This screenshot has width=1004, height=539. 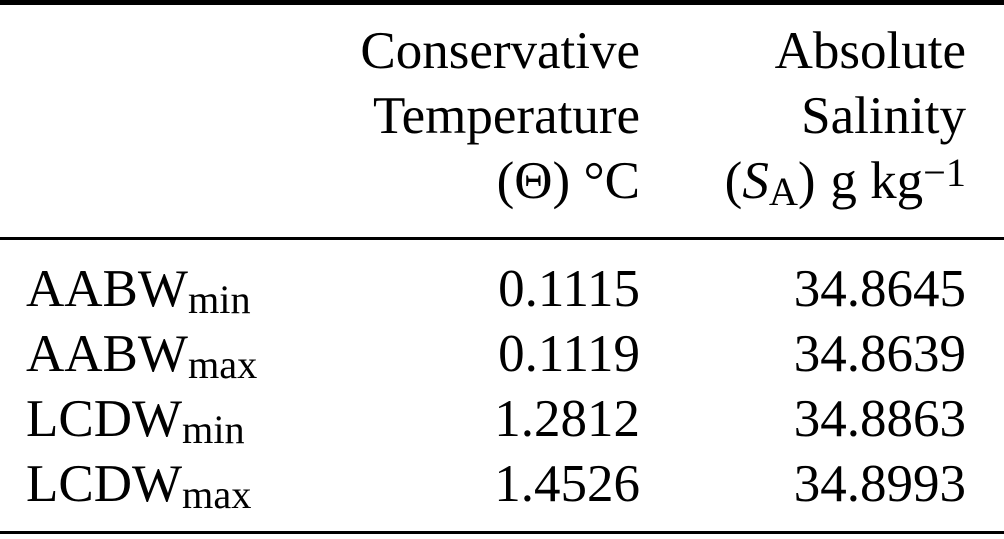 I want to click on row-label: LCDWmin, so click(x=175, y=419).